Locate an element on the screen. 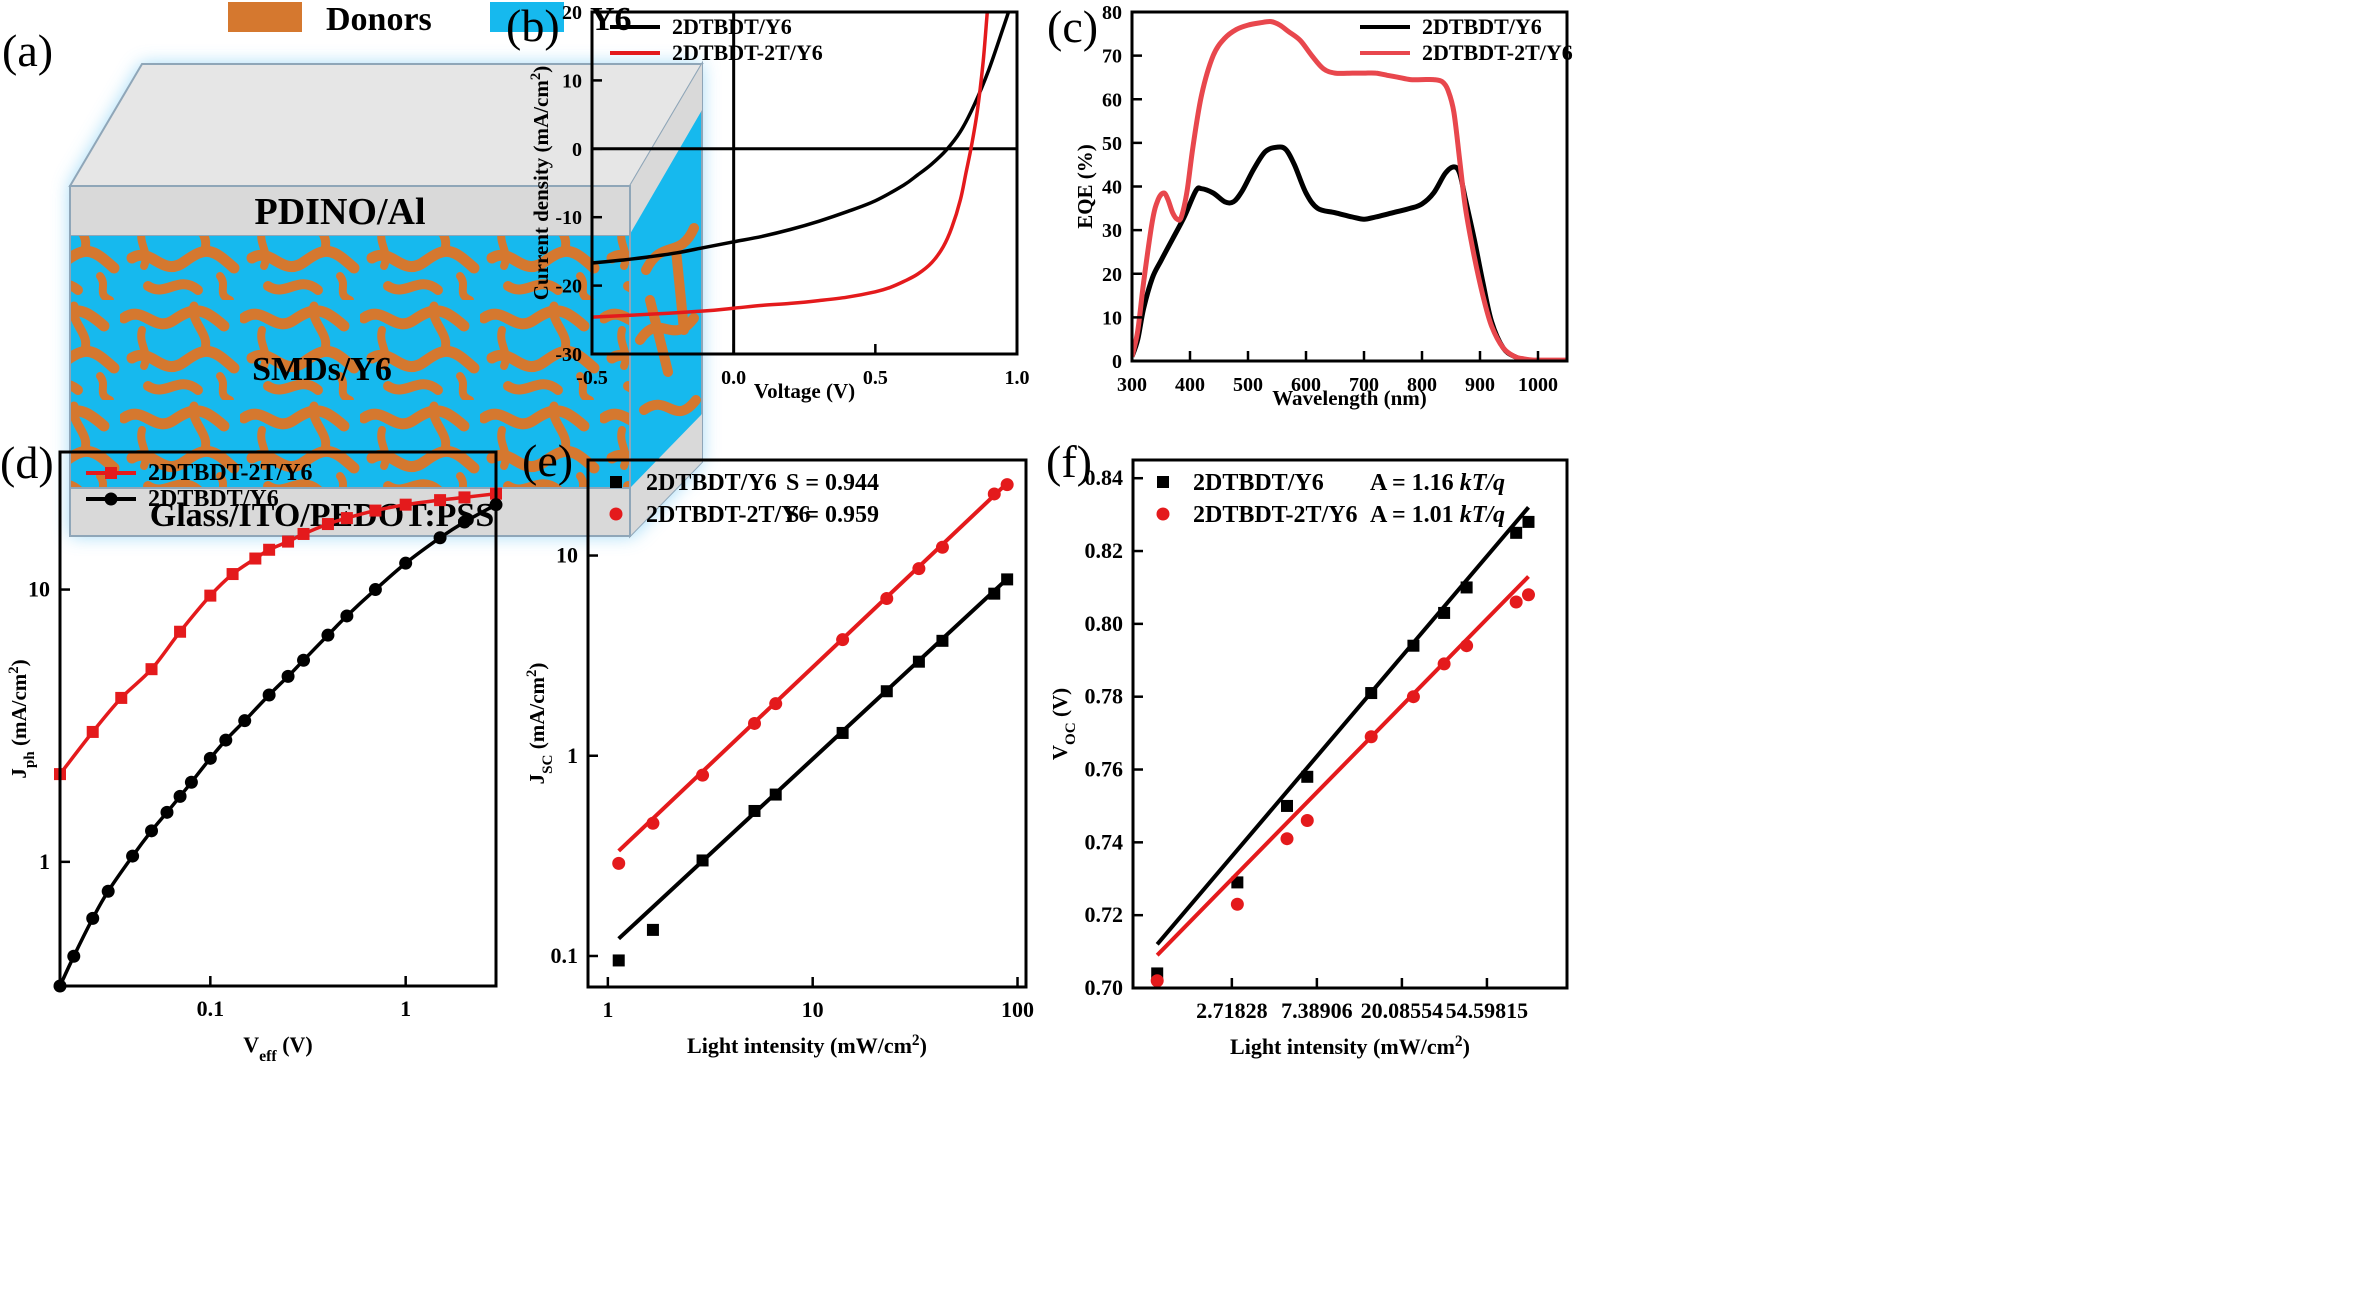  x-axis-label: Voltage (V) is located at coordinates (804, 391).